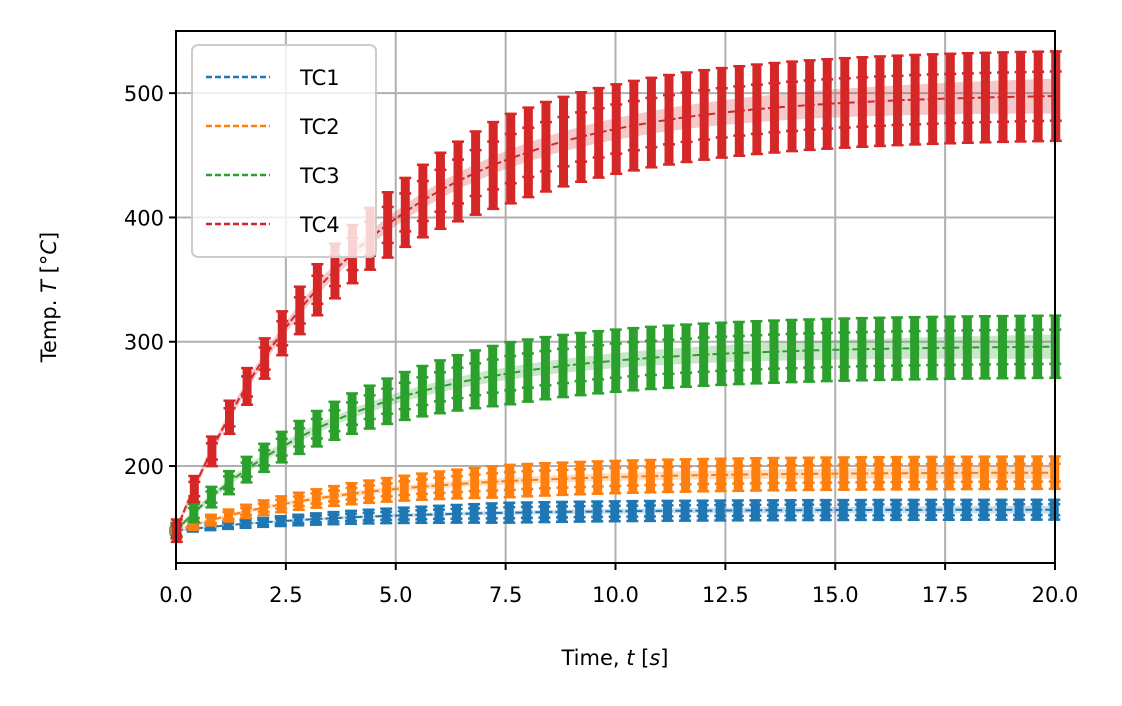 The height and width of the screenshot is (706, 1122). Describe the element at coordinates (395, 595) in the screenshot. I see `x-tick-label: 5.0` at that location.